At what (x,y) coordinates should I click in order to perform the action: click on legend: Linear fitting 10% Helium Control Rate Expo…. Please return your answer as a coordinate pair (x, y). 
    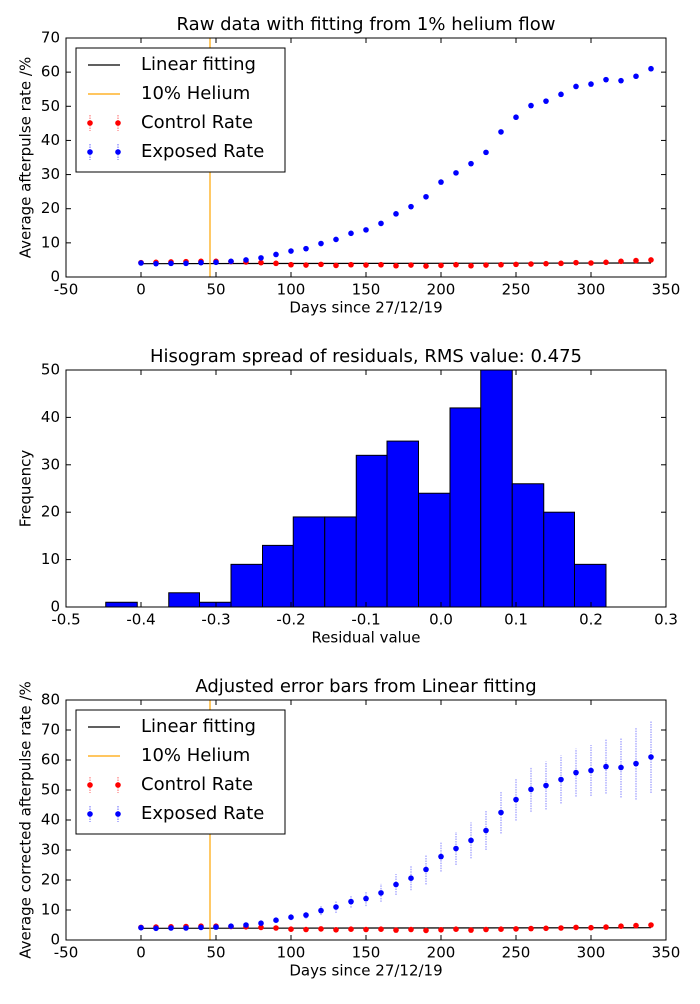
    Looking at the image, I should click on (180, 110).